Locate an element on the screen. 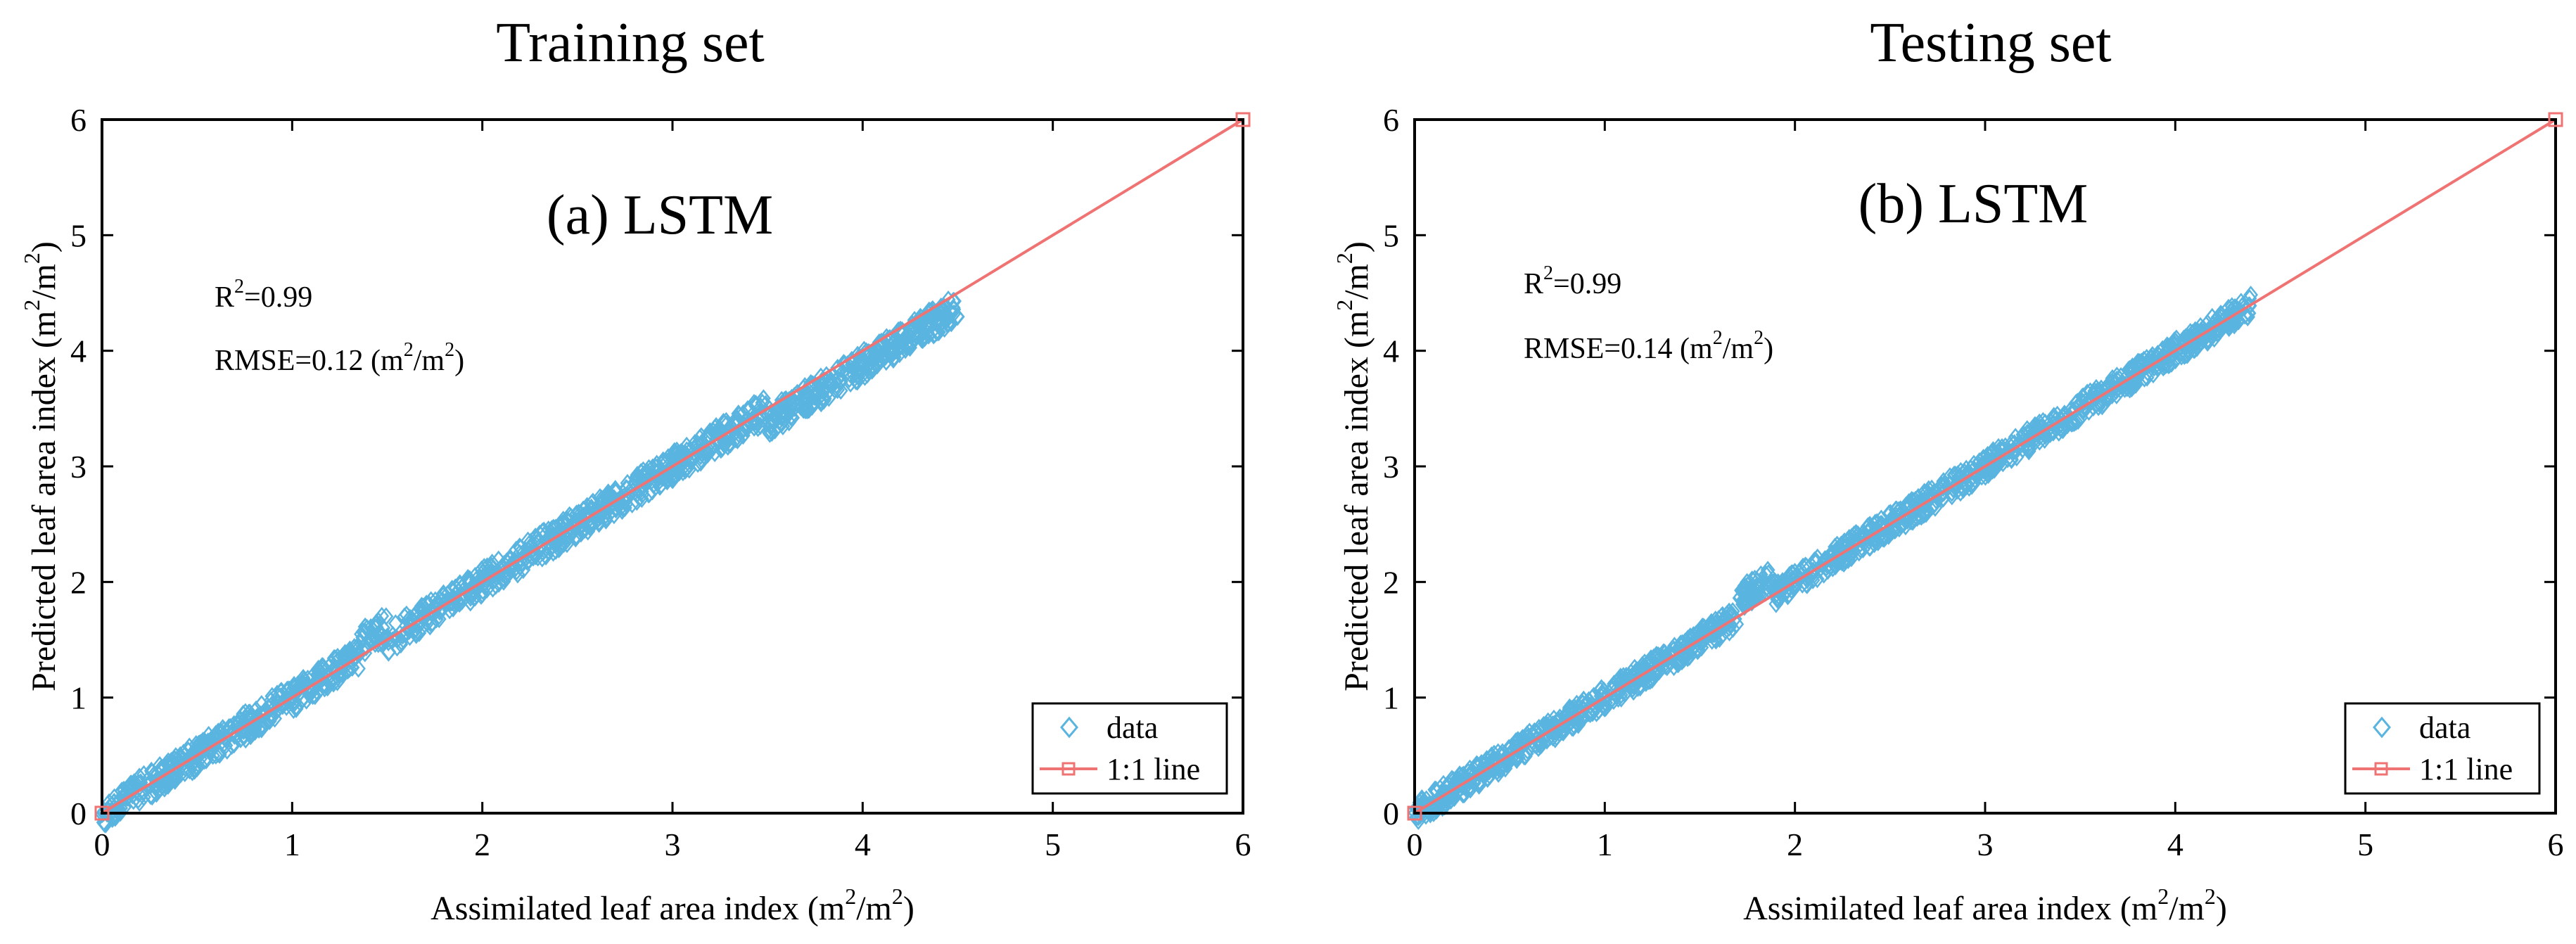  x-tick-label: 1 is located at coordinates (292, 844).